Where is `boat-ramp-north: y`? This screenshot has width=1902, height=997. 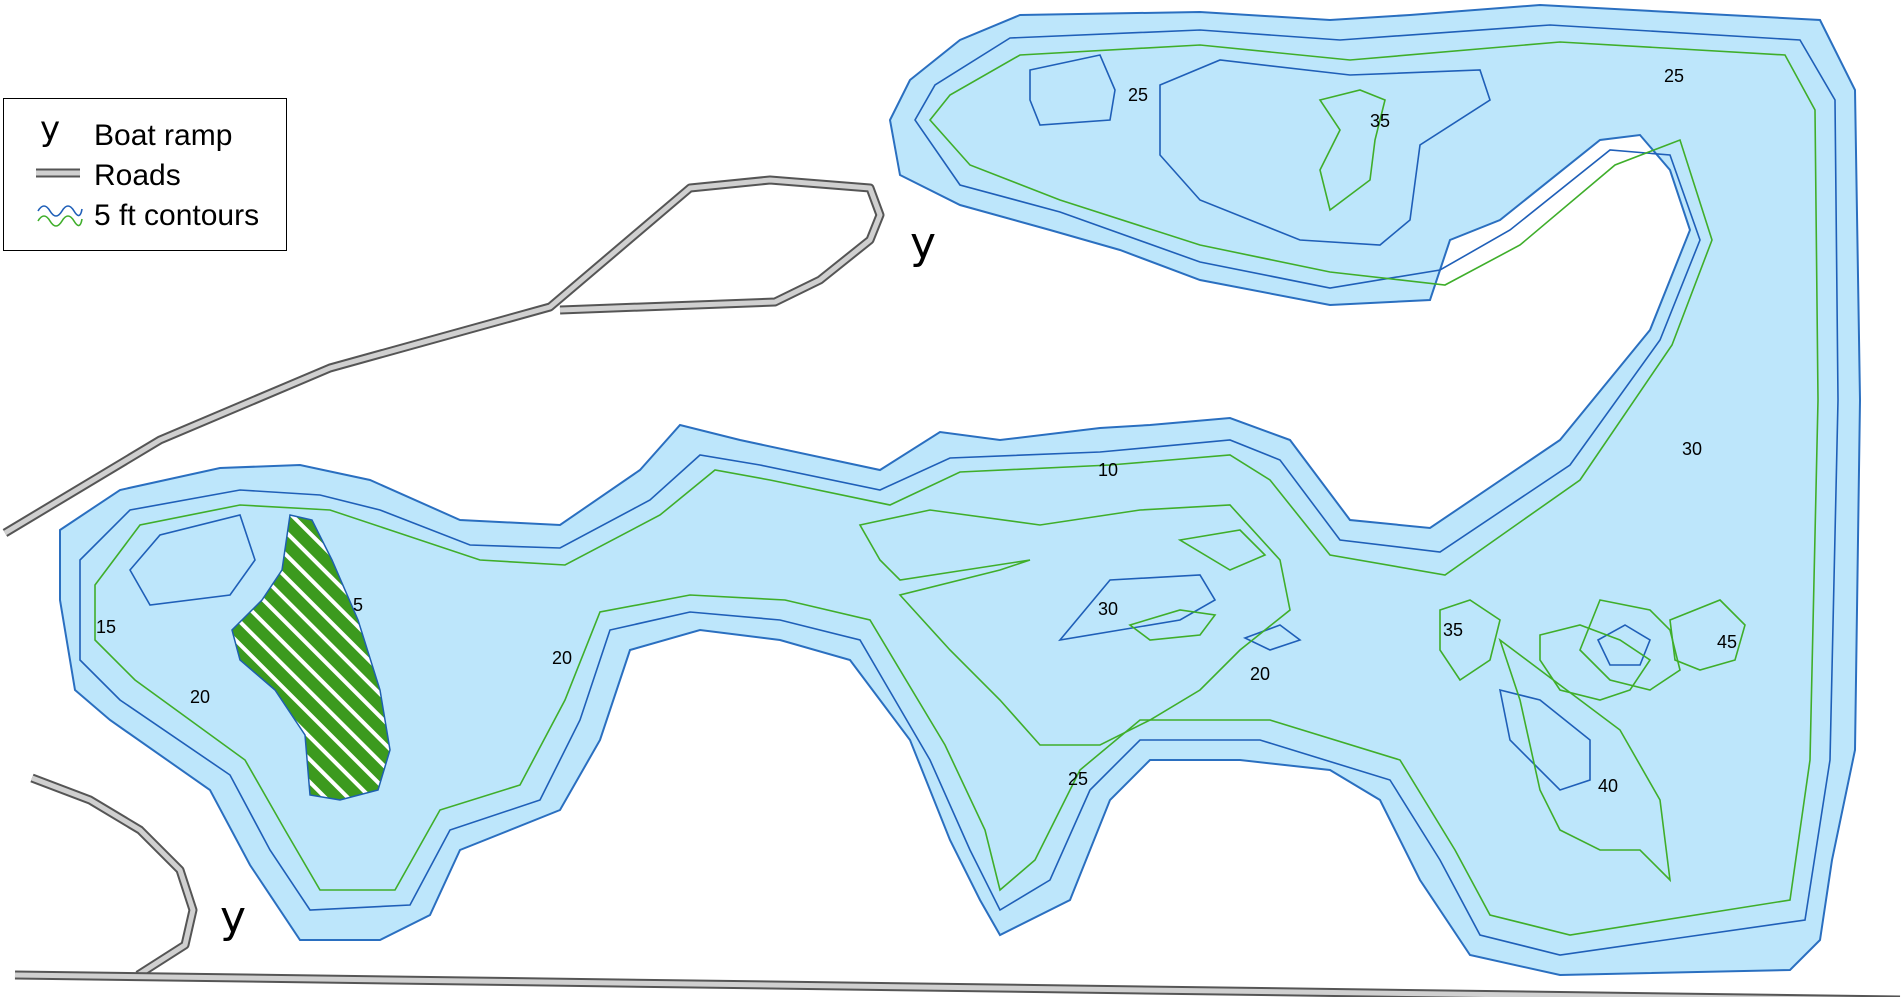
boat-ramp-north: y is located at coordinates (923, 243).